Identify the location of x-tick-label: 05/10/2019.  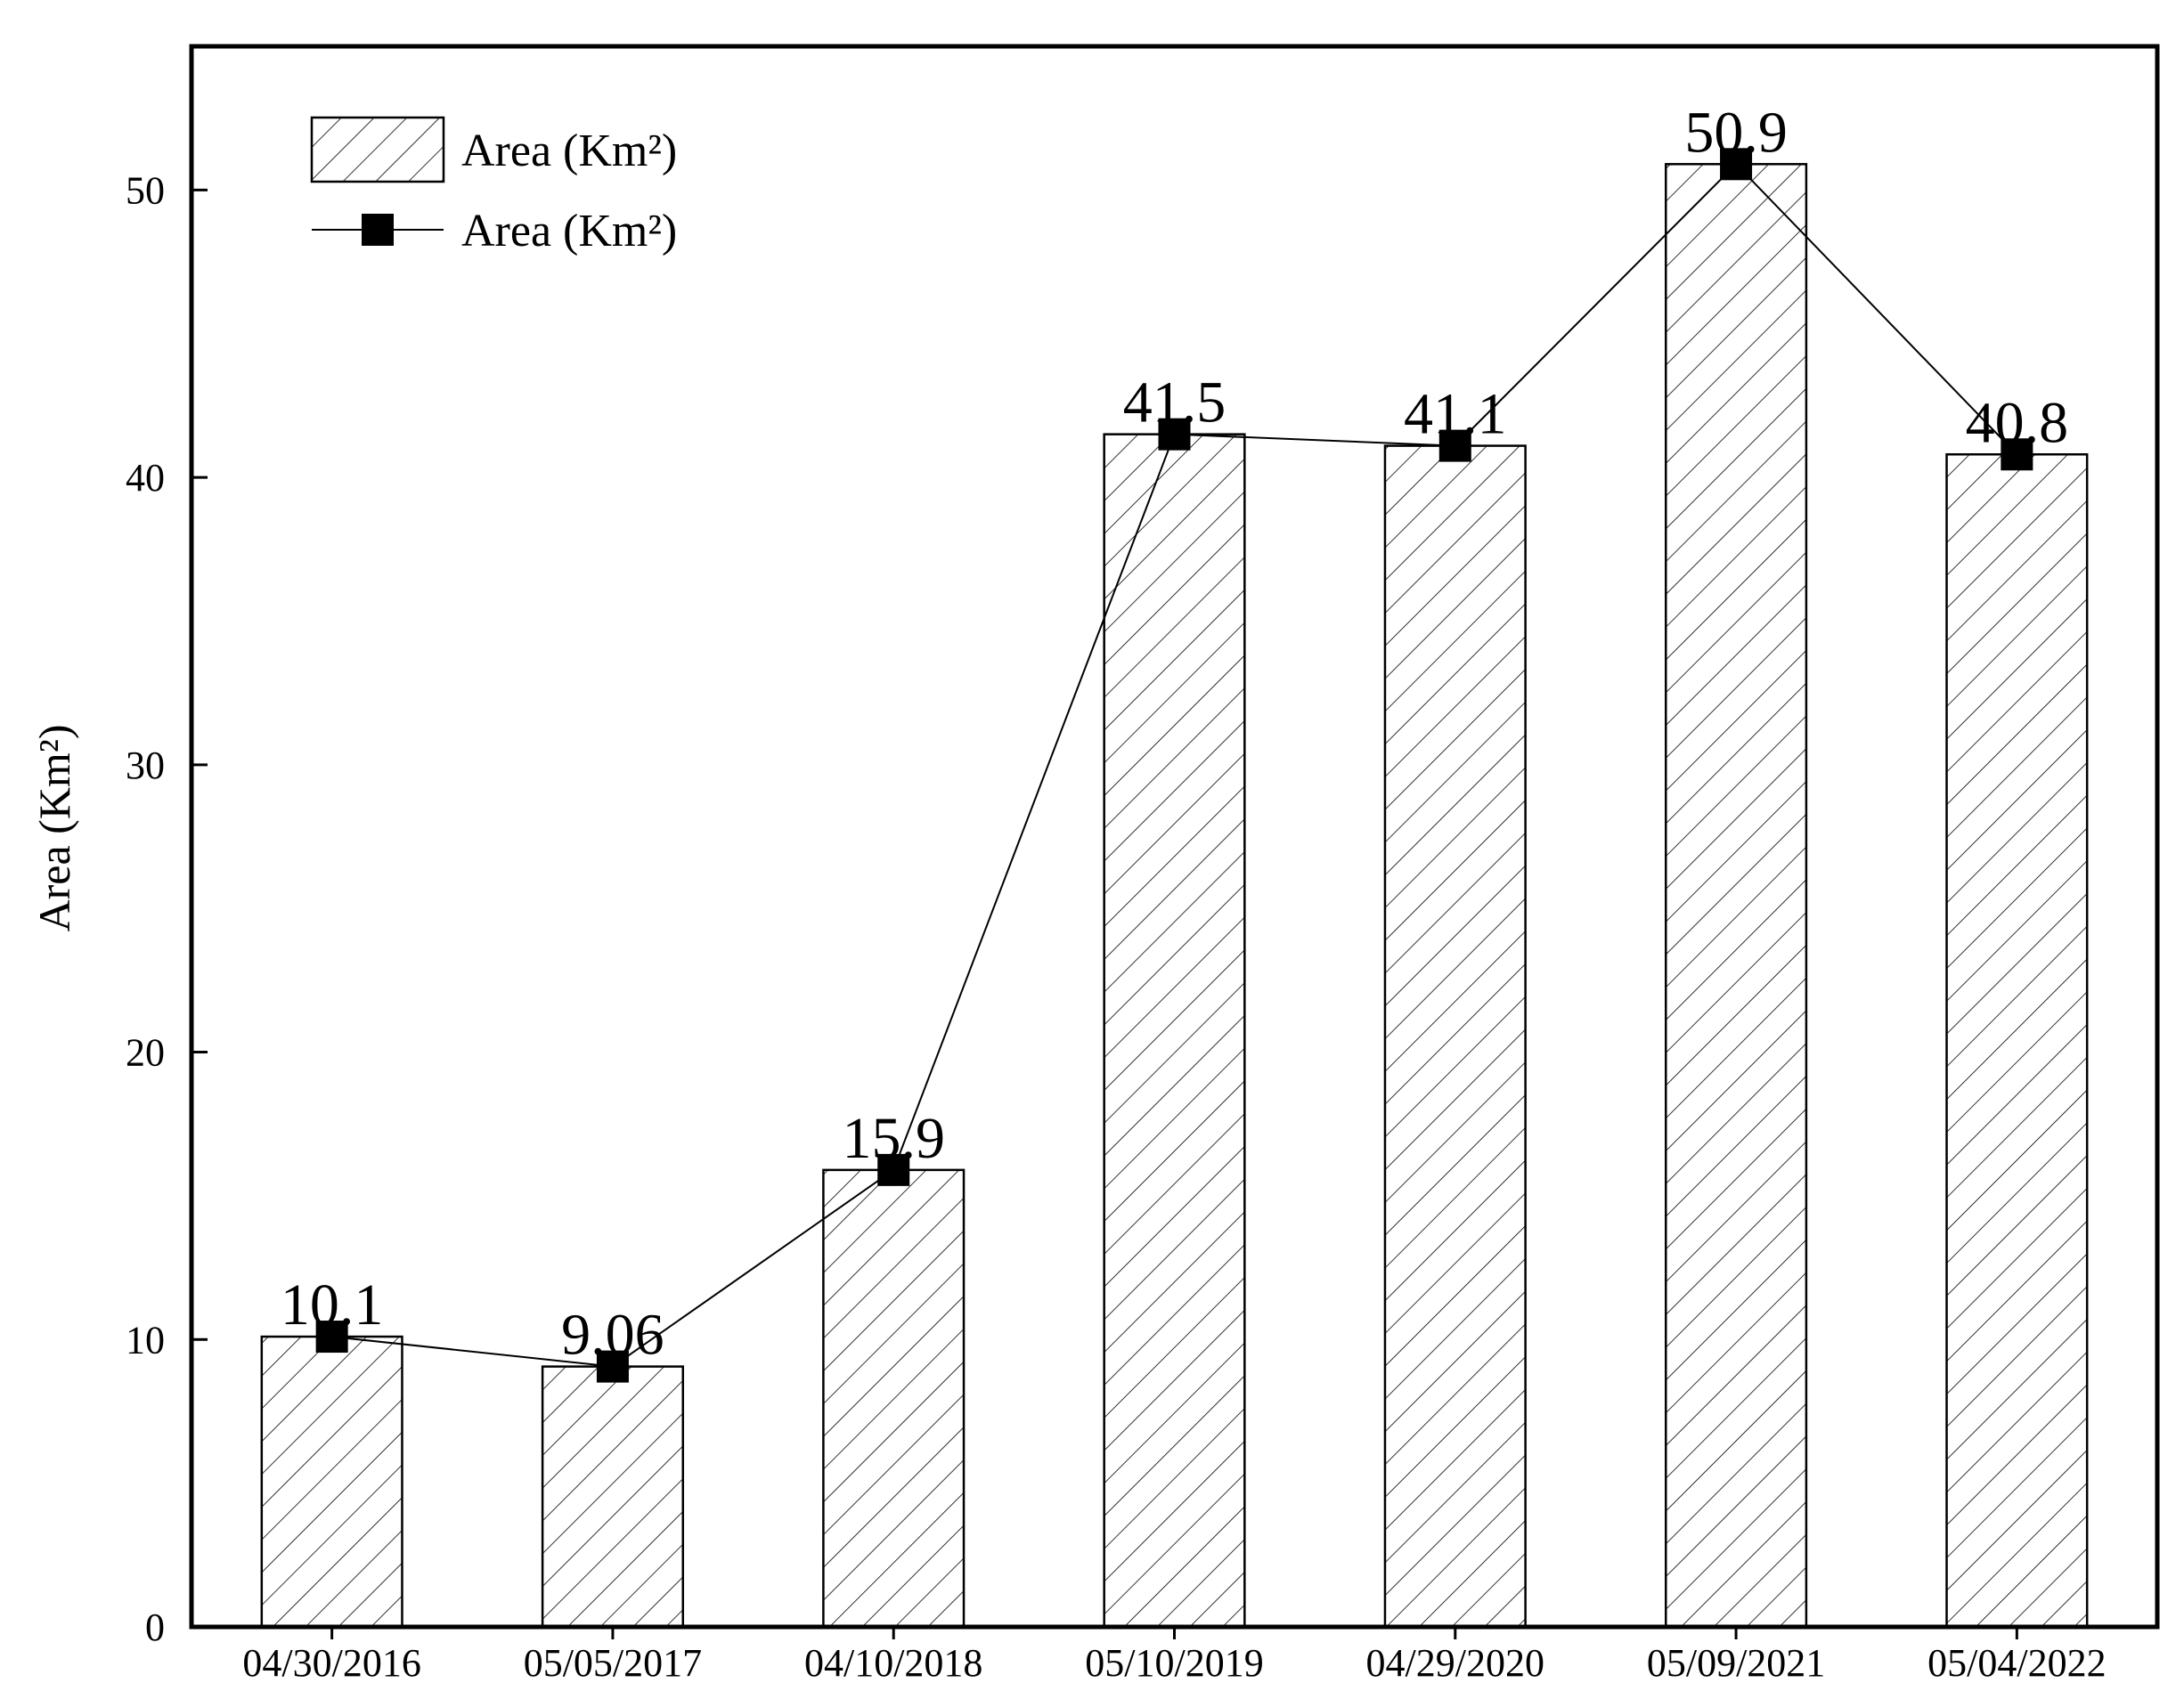
(1174, 1662).